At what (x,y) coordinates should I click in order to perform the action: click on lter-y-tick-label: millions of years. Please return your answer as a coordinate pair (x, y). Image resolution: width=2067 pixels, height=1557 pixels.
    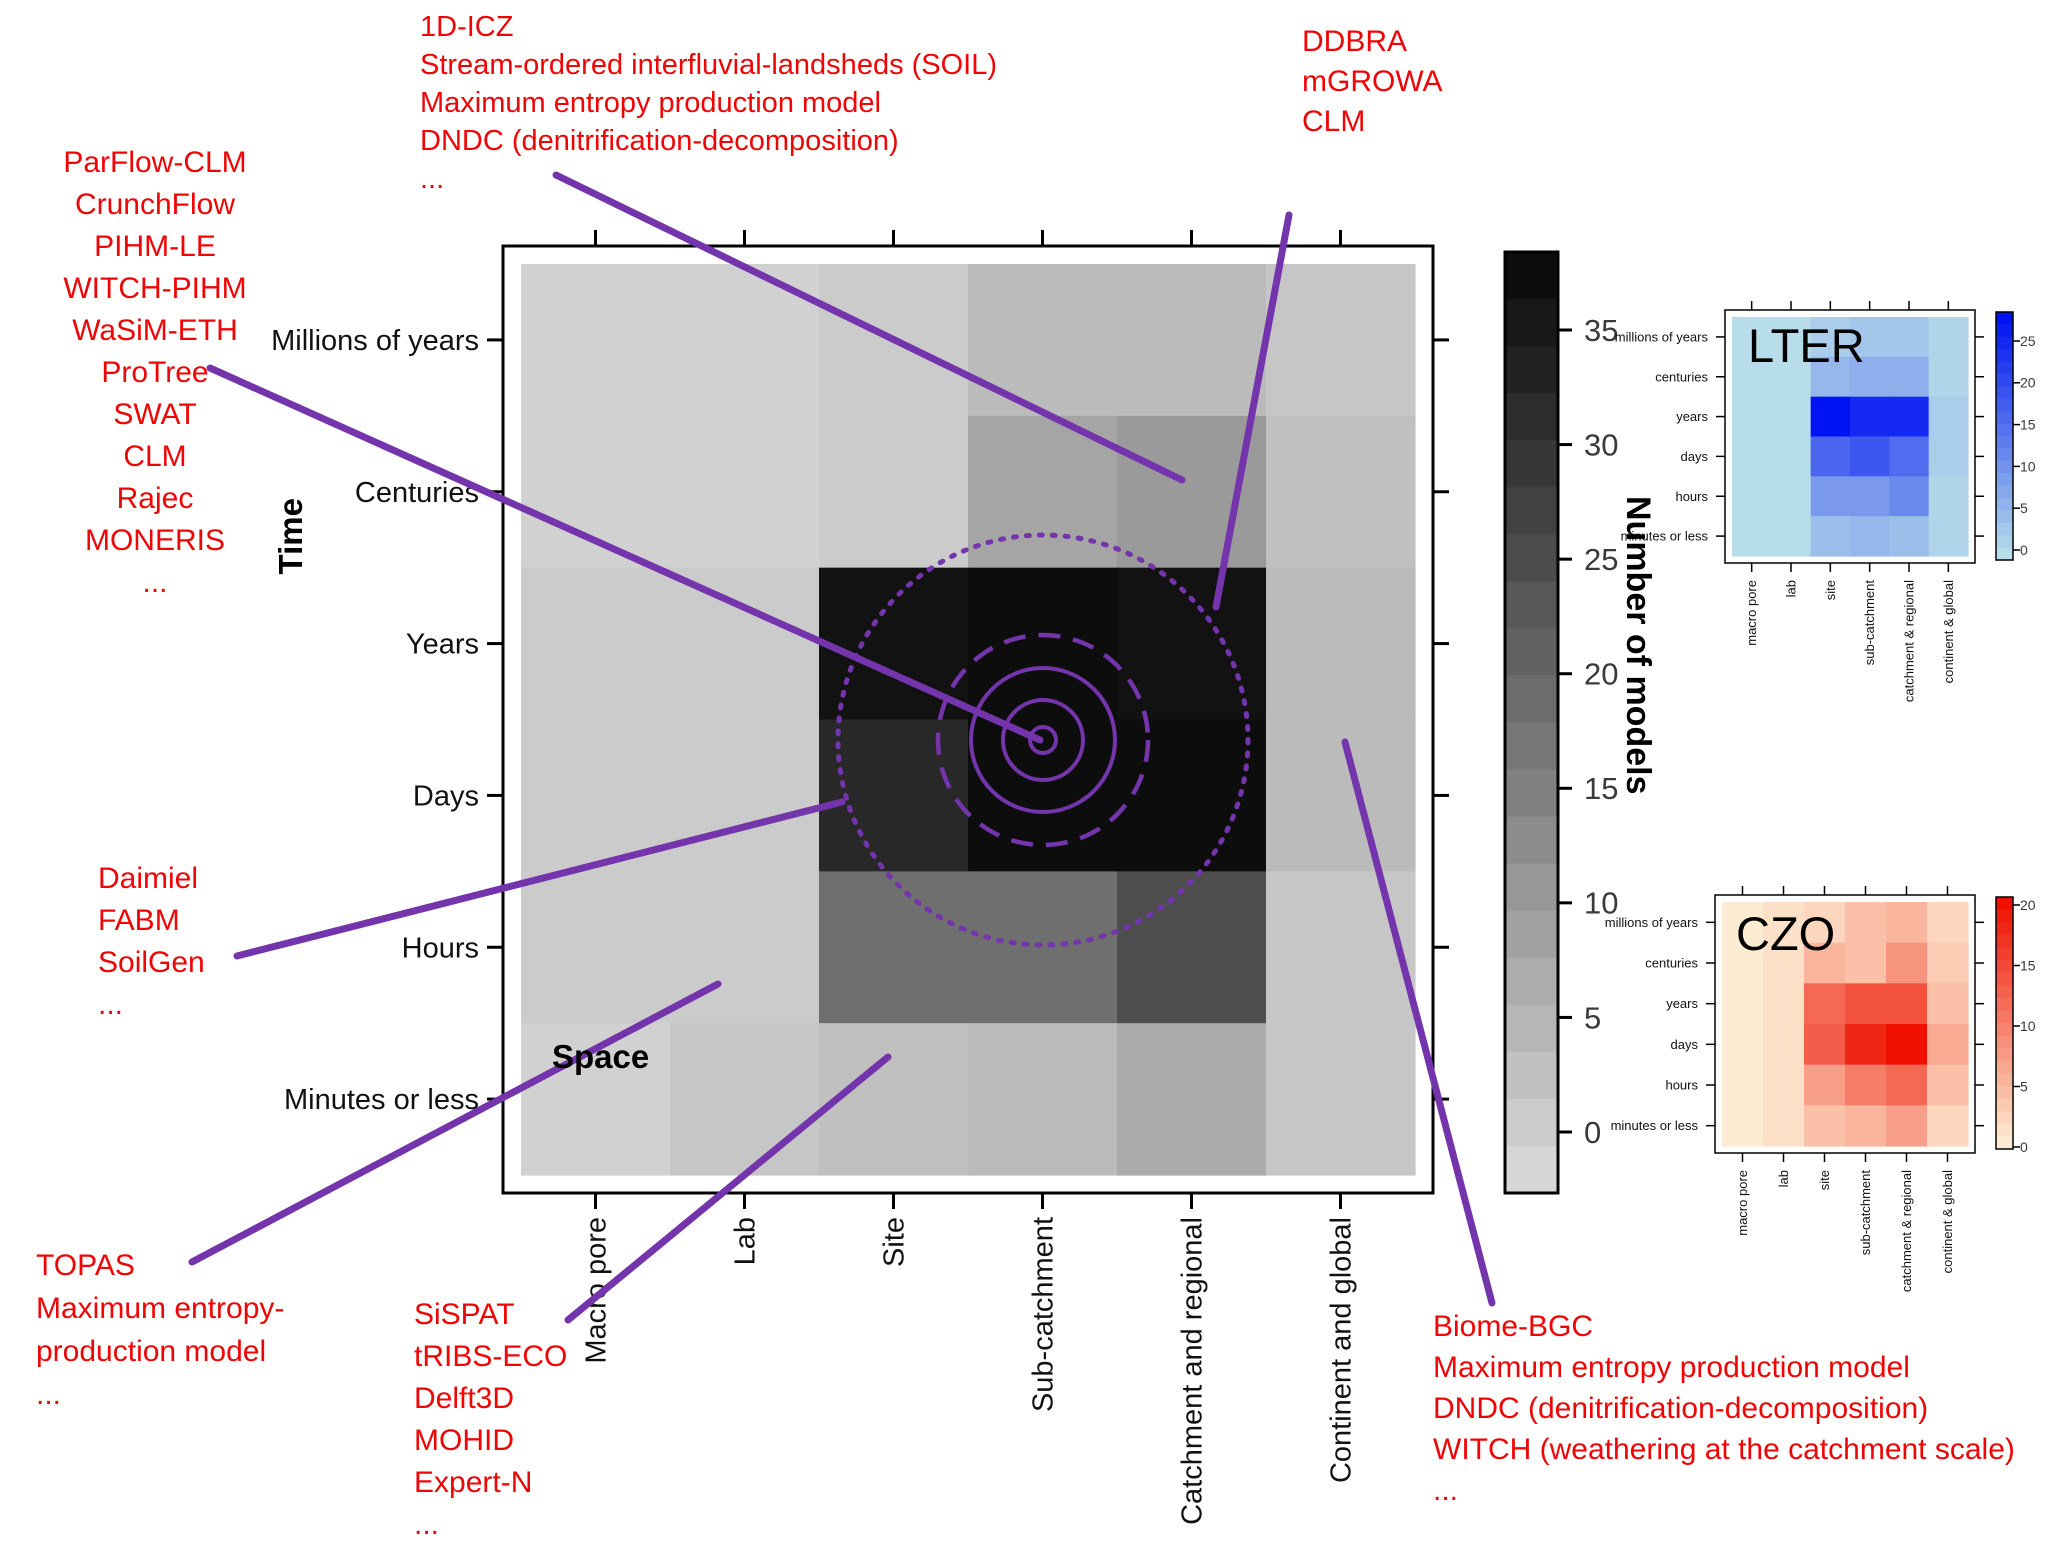
    Looking at the image, I should click on (1662, 336).